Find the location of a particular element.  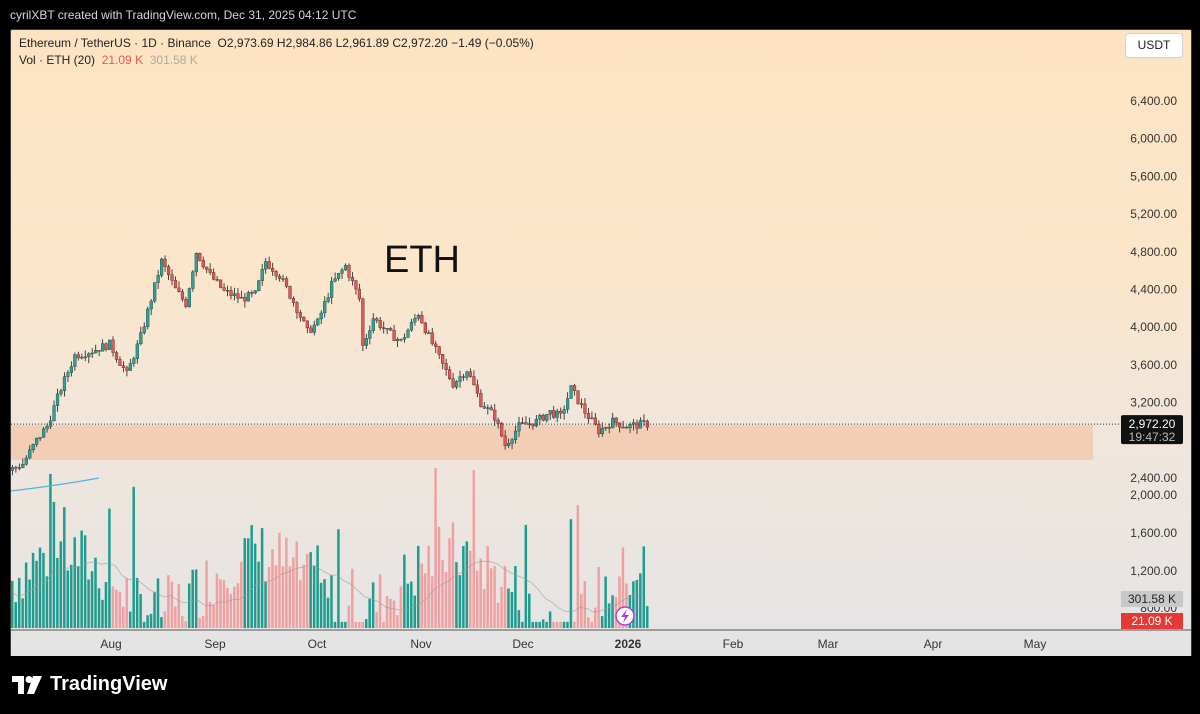

volume-current-tag is located at coordinates (1152, 621).